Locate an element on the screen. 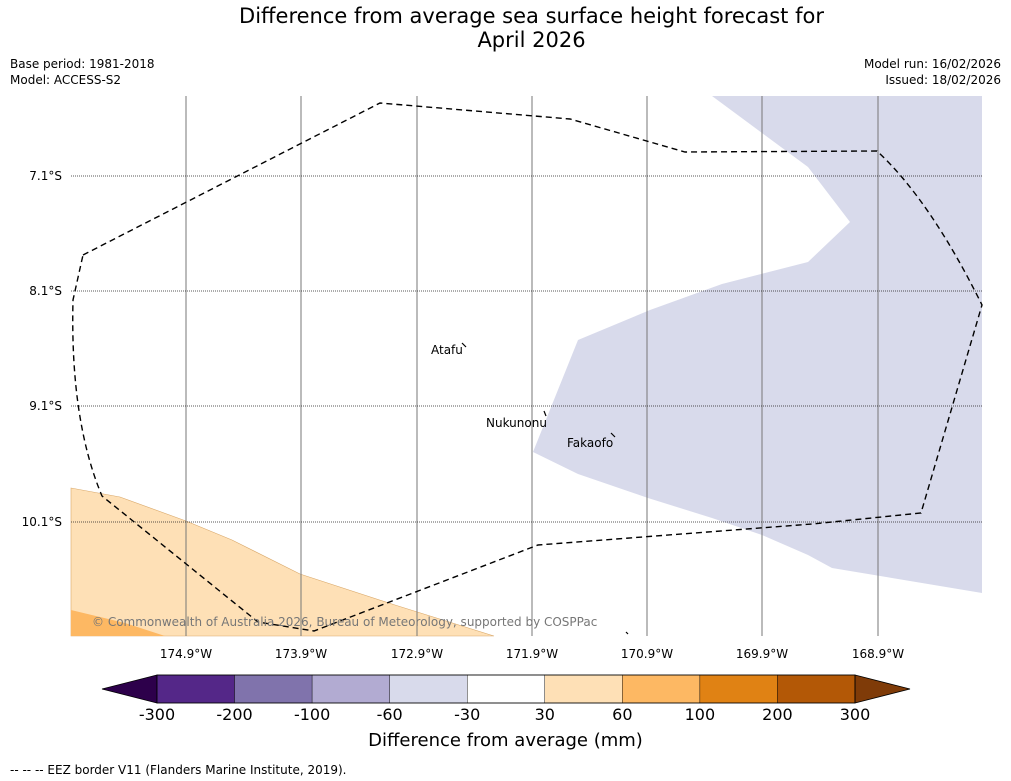 The width and height of the screenshot is (1011, 781). colorbar-extend-min is located at coordinates (129, 689).